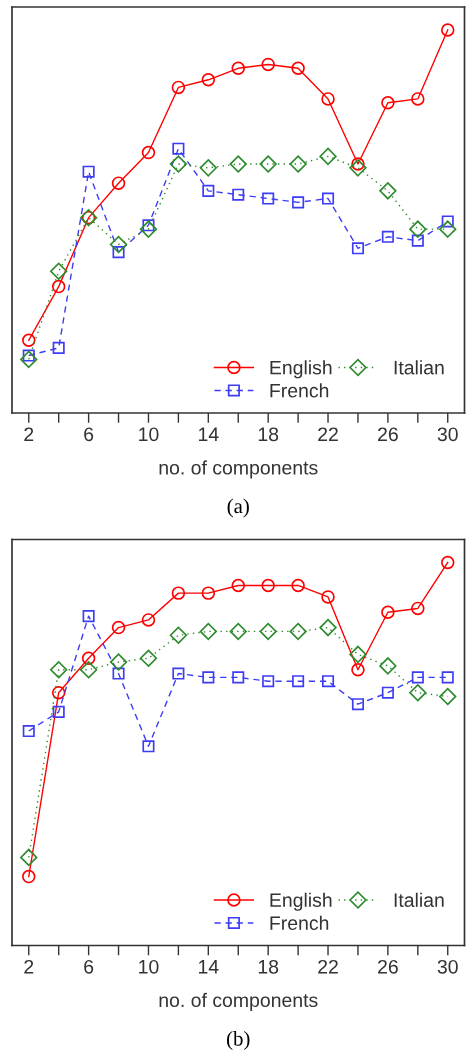 This screenshot has height=1055, width=466. What do you see at coordinates (238, 1040) in the screenshot?
I see `text: (b)` at bounding box center [238, 1040].